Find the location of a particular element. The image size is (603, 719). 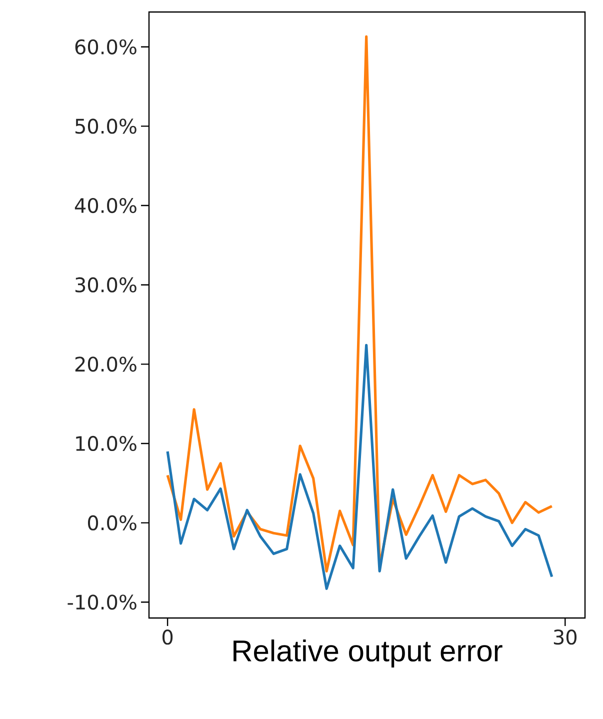

y-tick-label: 30.0% is located at coordinates (105, 284).